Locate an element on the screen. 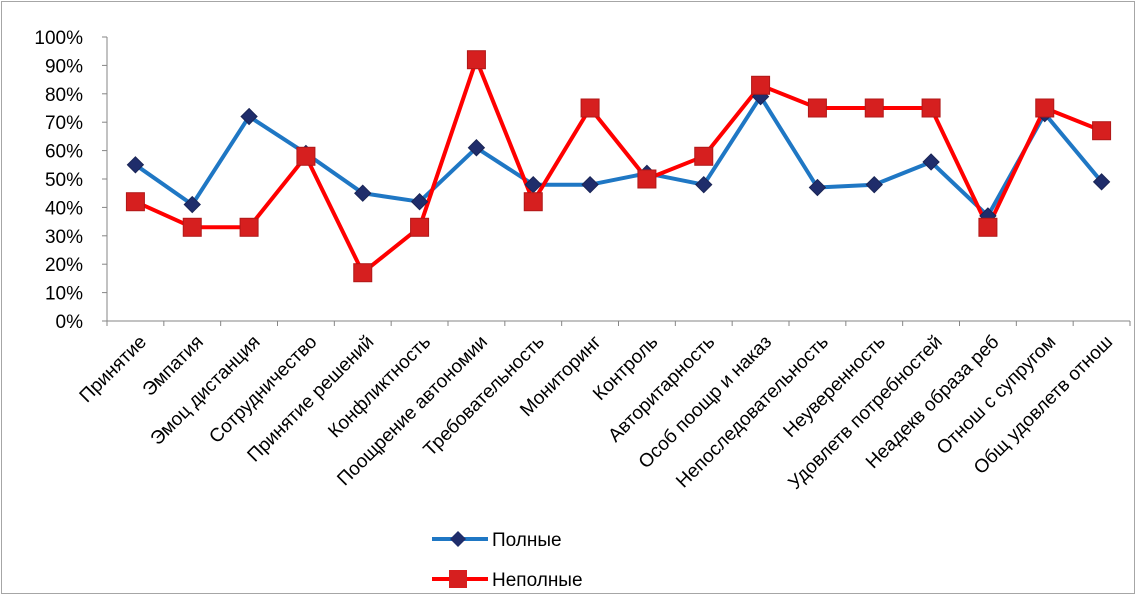 The width and height of the screenshot is (1136, 600). legend-label-2: Неполные is located at coordinates (537, 580).